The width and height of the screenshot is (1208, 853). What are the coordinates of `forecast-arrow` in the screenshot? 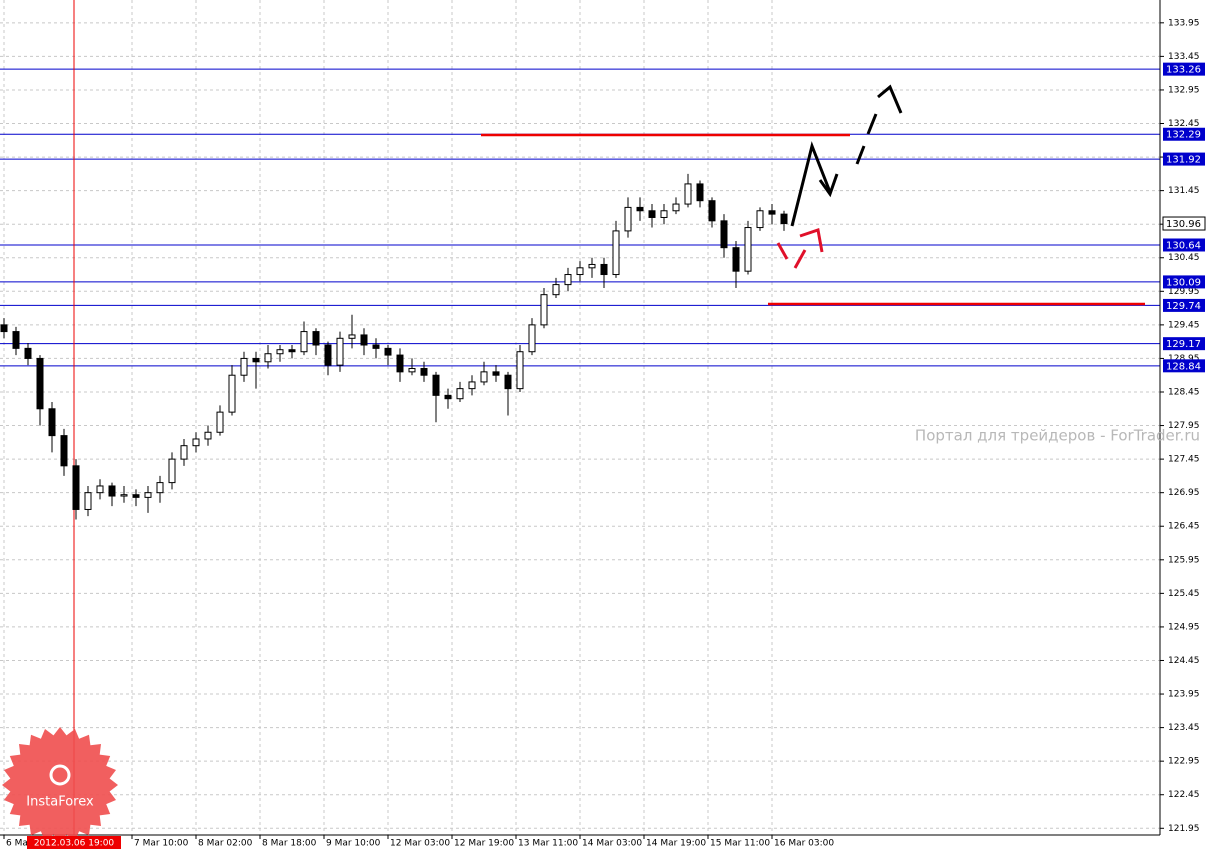 It's located at (846, 155).